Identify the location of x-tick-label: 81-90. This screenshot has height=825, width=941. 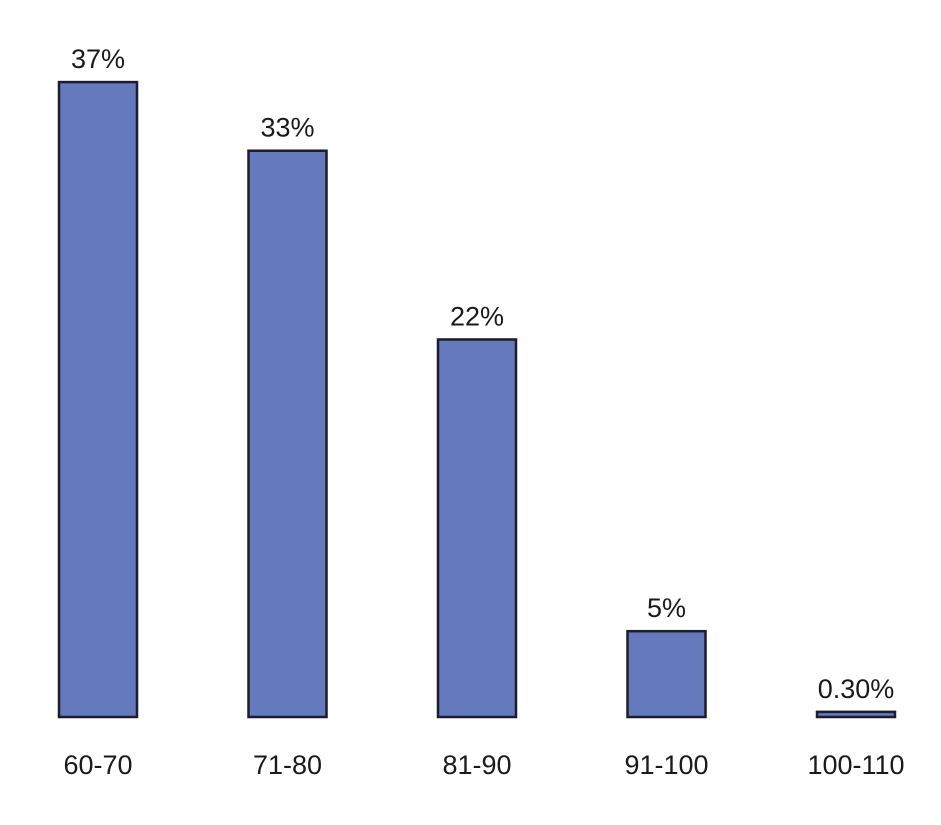
(476, 765).